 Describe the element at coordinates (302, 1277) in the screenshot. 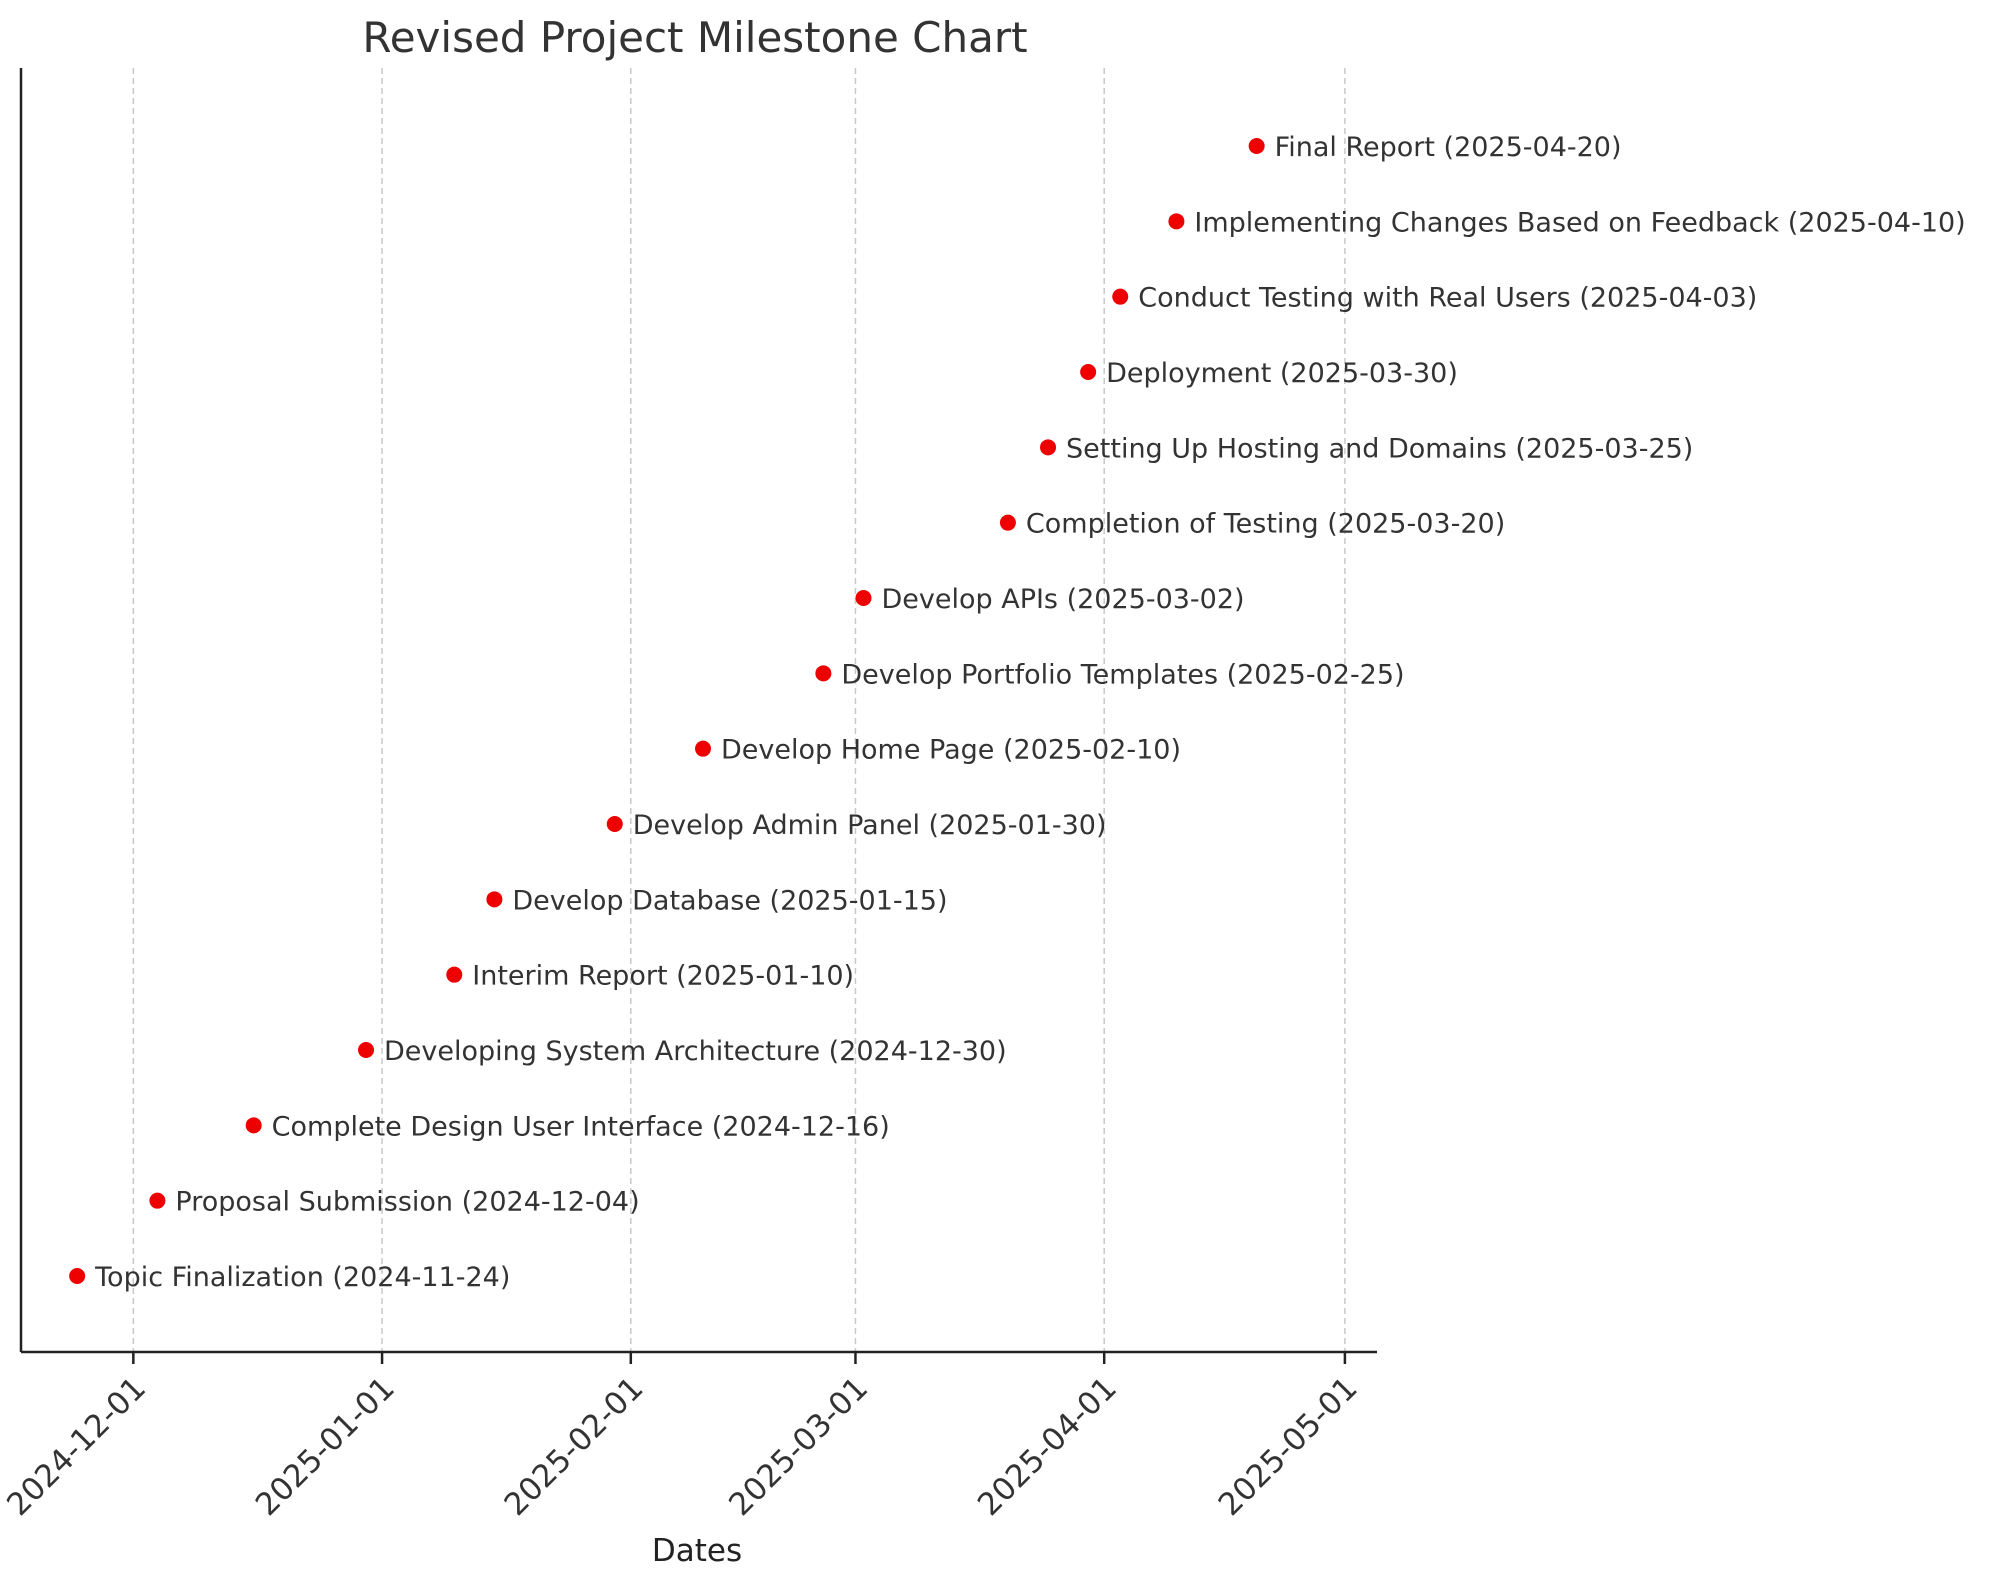

I see `milestone-label: Topic Finalization (2024-11-24)` at that location.